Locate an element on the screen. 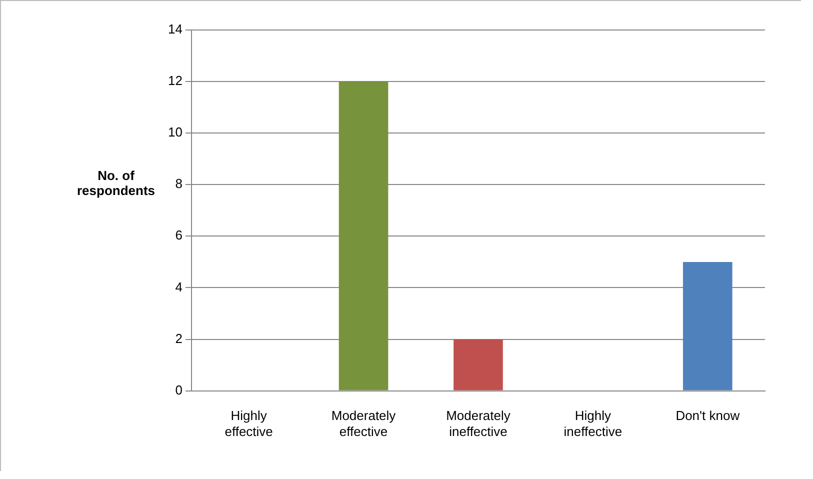 The height and width of the screenshot is (479, 813). y-tick-label: 8 is located at coordinates (178, 184).